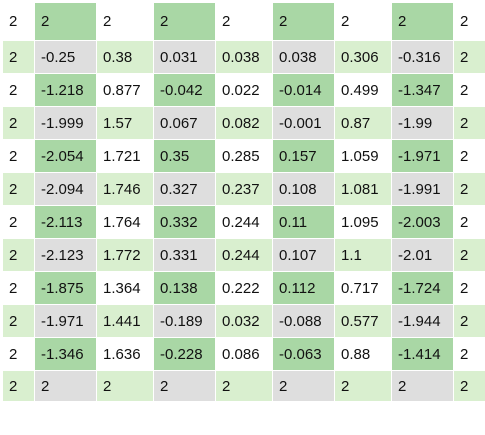 The width and height of the screenshot is (485, 435). What do you see at coordinates (304, 354) in the screenshot?
I see `grid-cell: -0.063` at bounding box center [304, 354].